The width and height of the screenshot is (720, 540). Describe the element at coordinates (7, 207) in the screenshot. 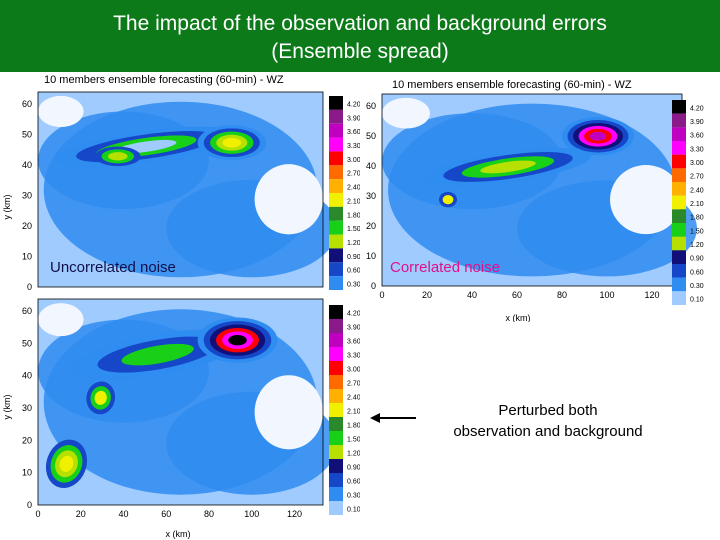

I see `y-axis-label: y (km)` at that location.